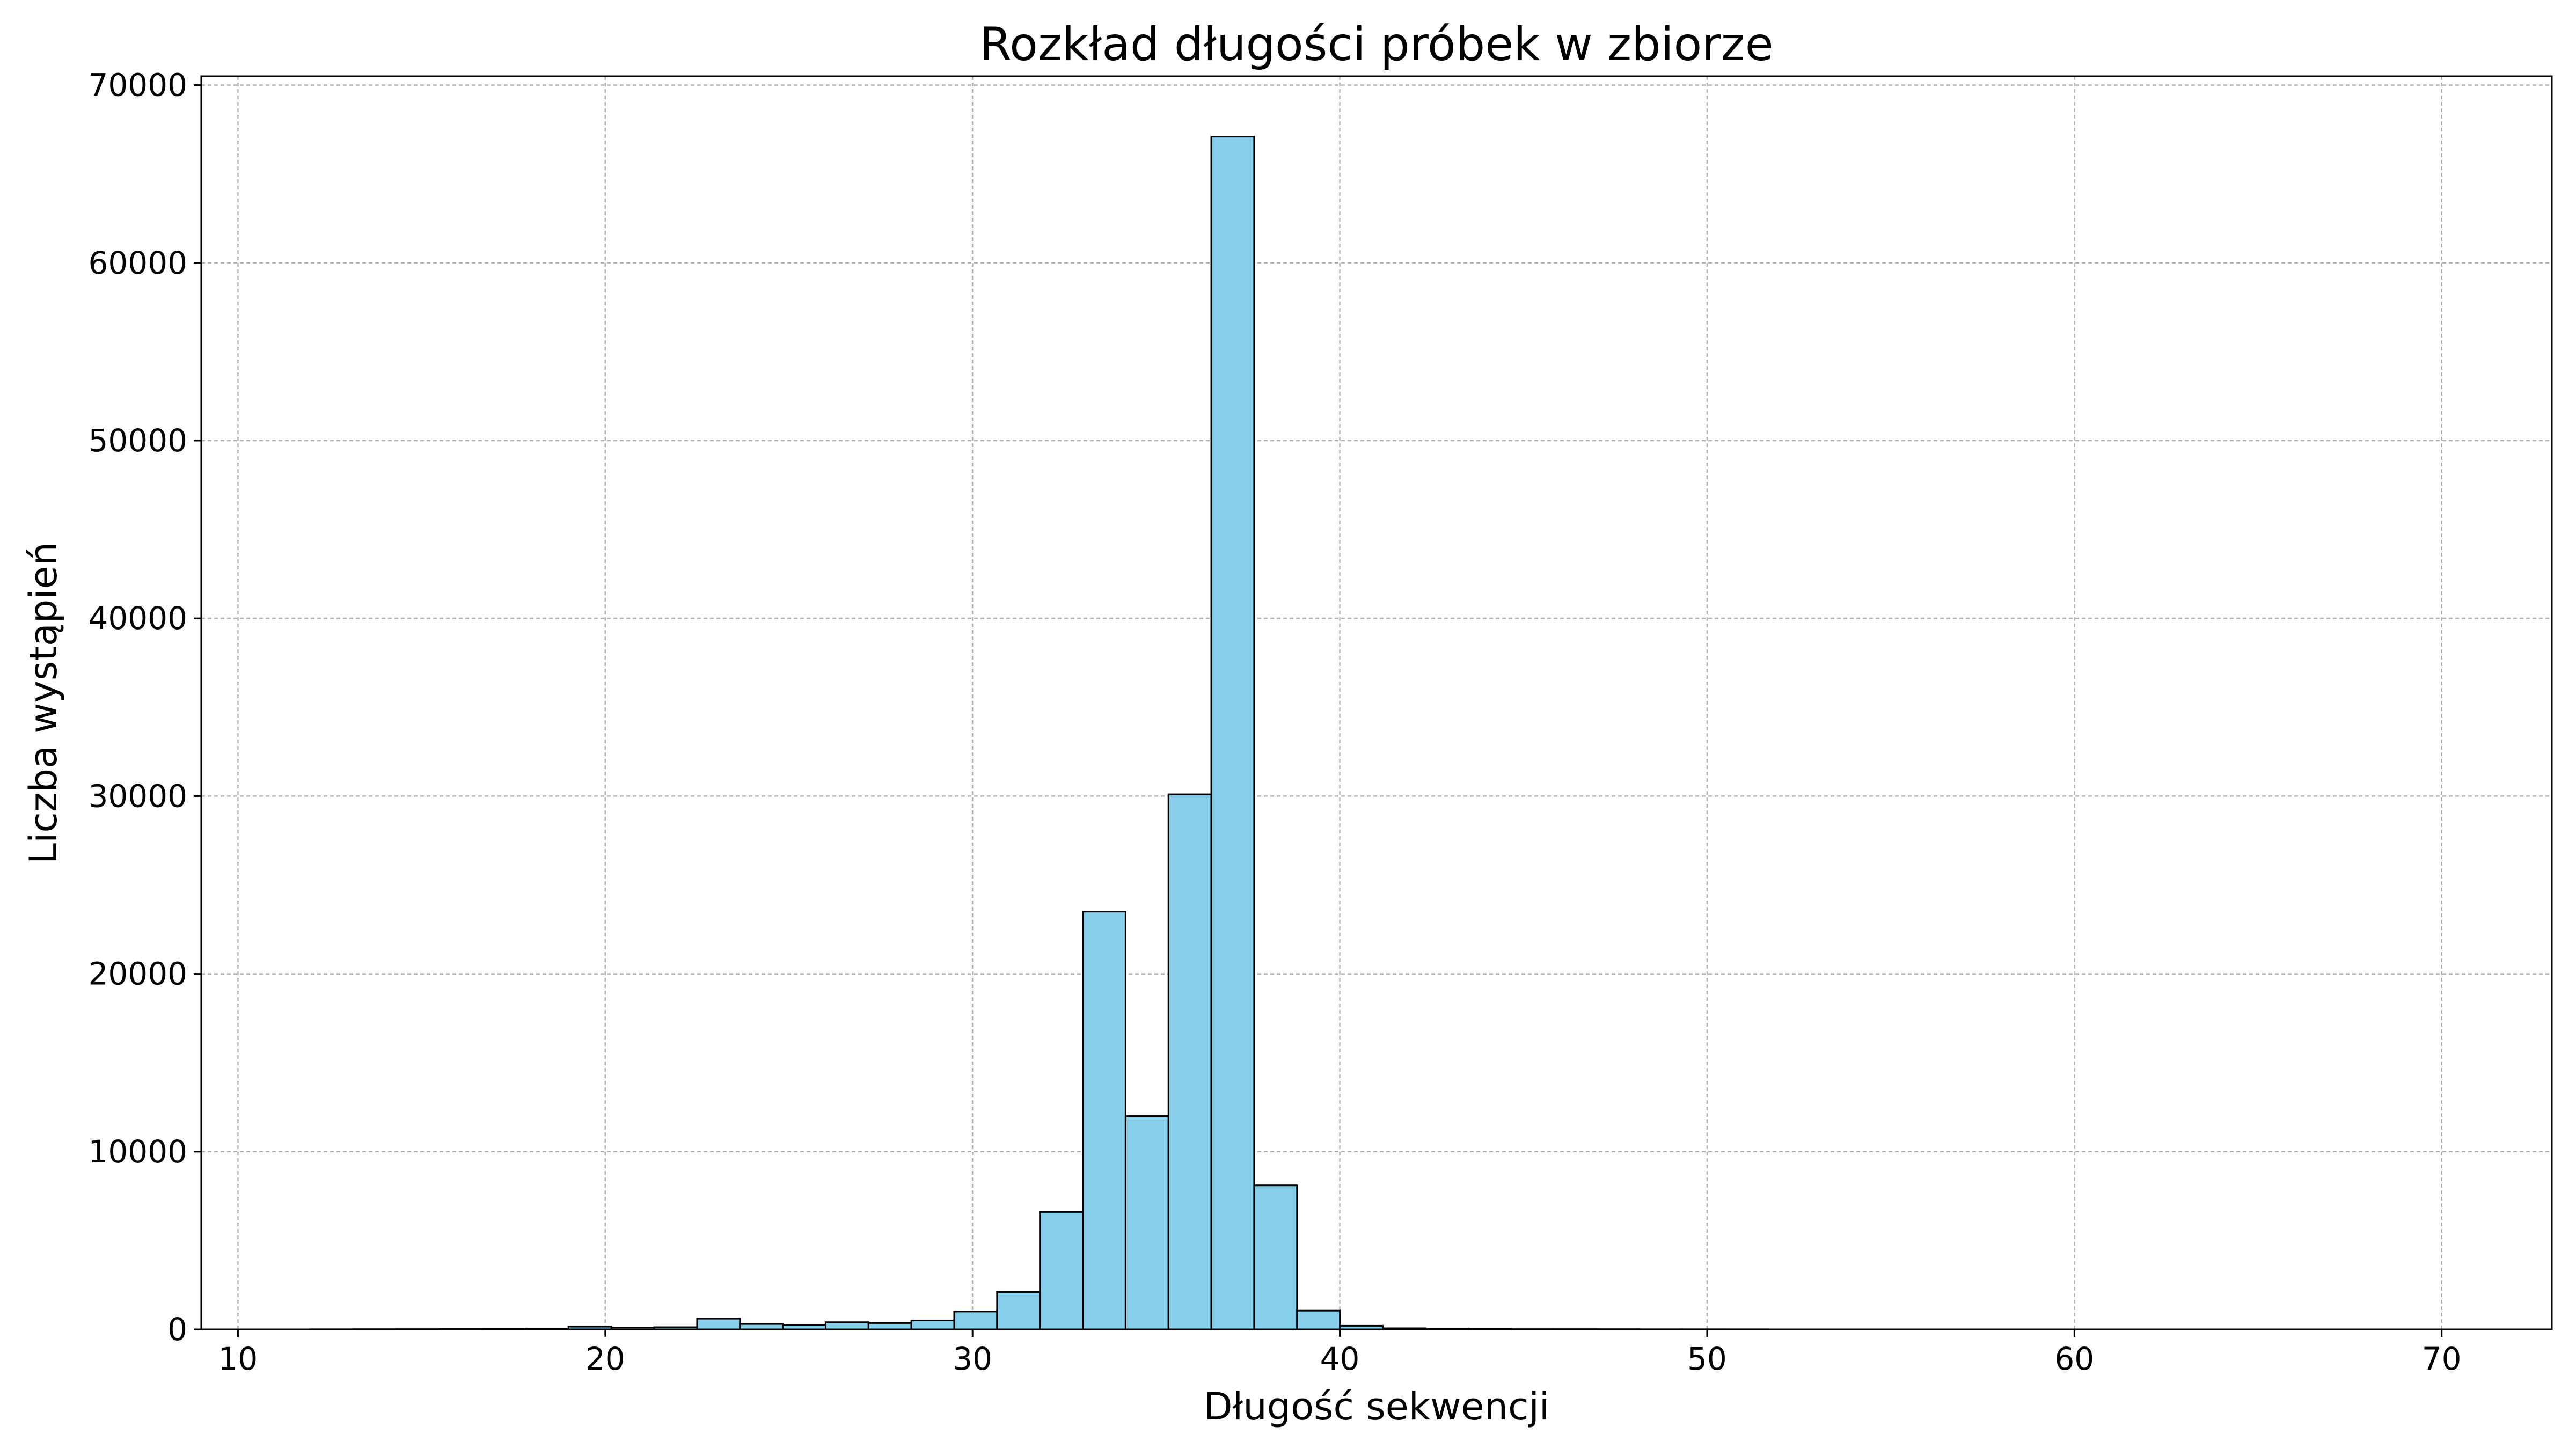  I want to click on y-tick-label: 10000, so click(137, 1151).